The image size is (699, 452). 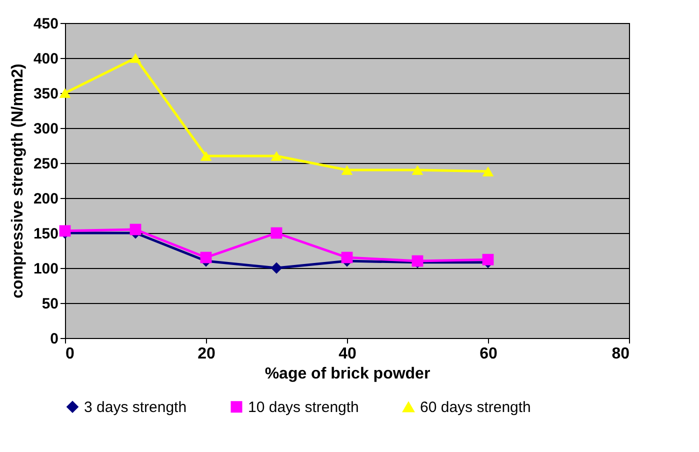 I want to click on y-axis-title: compressive strength (N/mm2), so click(x=17, y=181).